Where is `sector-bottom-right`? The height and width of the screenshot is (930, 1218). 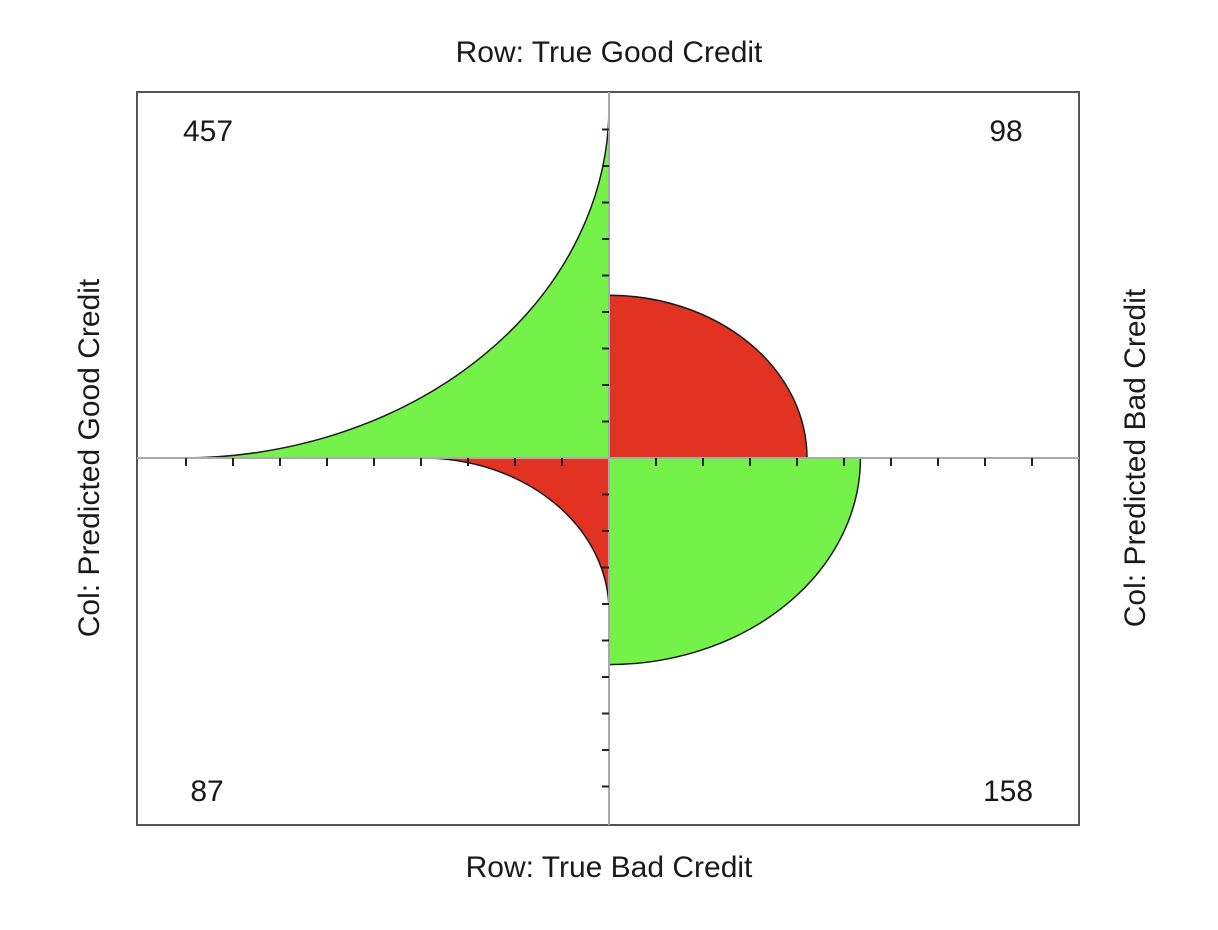 sector-bottom-right is located at coordinates (735, 561).